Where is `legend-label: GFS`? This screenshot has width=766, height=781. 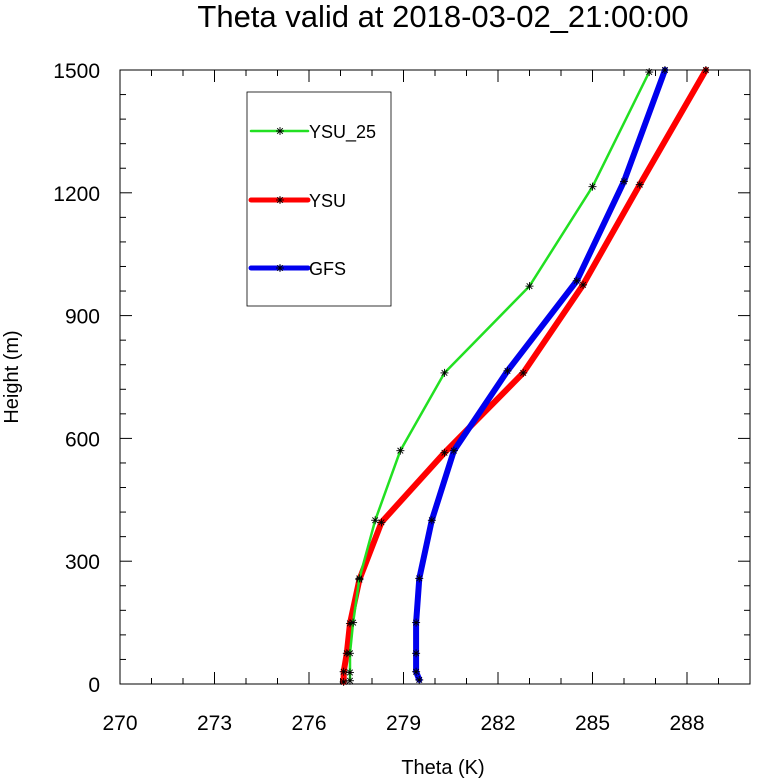
legend-label: GFS is located at coordinates (327, 269).